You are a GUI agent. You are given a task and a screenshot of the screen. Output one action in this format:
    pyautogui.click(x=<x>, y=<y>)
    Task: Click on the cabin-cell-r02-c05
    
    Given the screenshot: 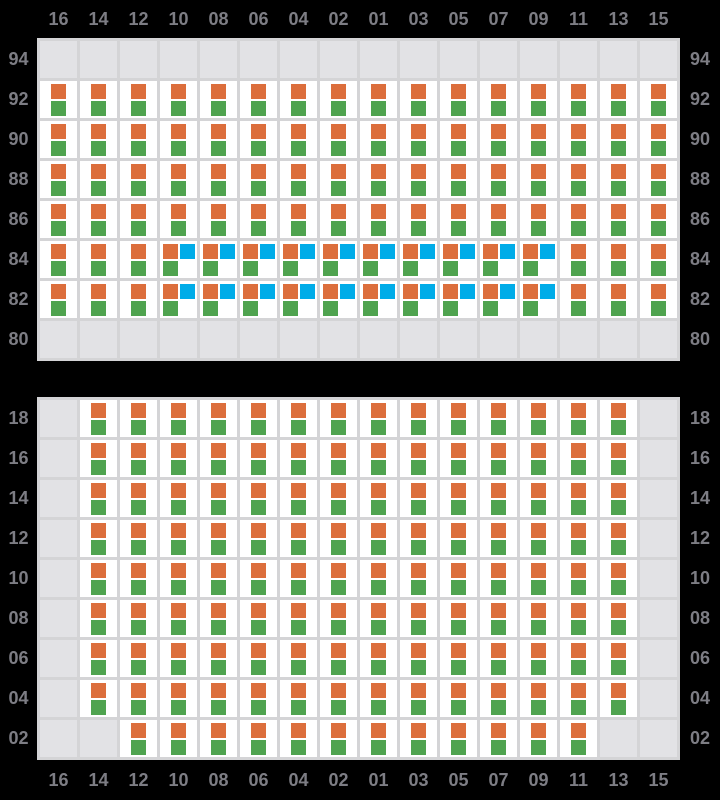 What is the action you would take?
    pyautogui.click(x=458, y=738)
    